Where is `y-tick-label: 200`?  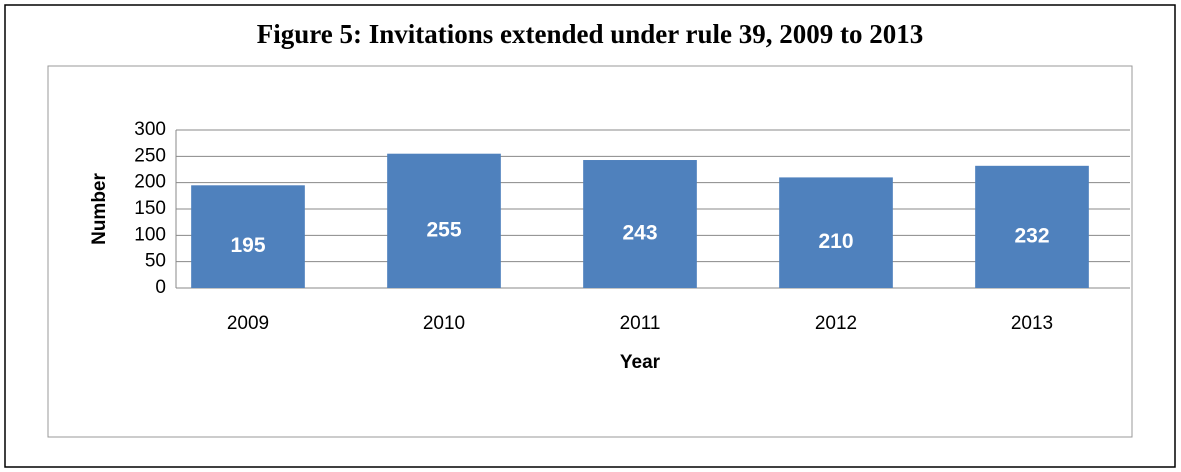
y-tick-label: 200 is located at coordinates (150, 182).